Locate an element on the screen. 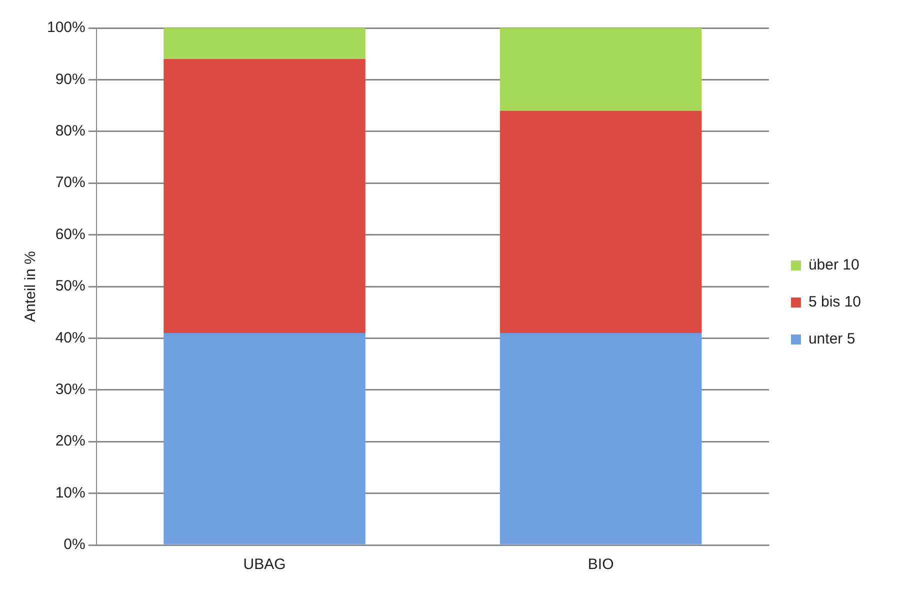  y-tick-label: 50% is located at coordinates (70, 286).